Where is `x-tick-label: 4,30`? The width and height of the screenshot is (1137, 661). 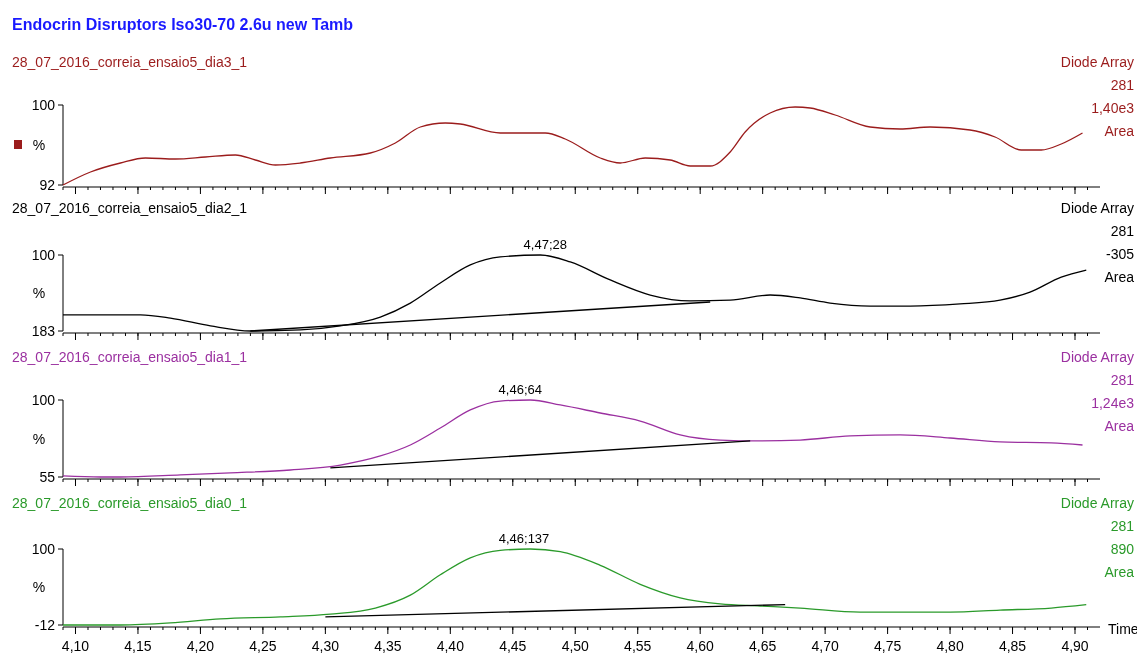 x-tick-label: 4,30 is located at coordinates (325, 646).